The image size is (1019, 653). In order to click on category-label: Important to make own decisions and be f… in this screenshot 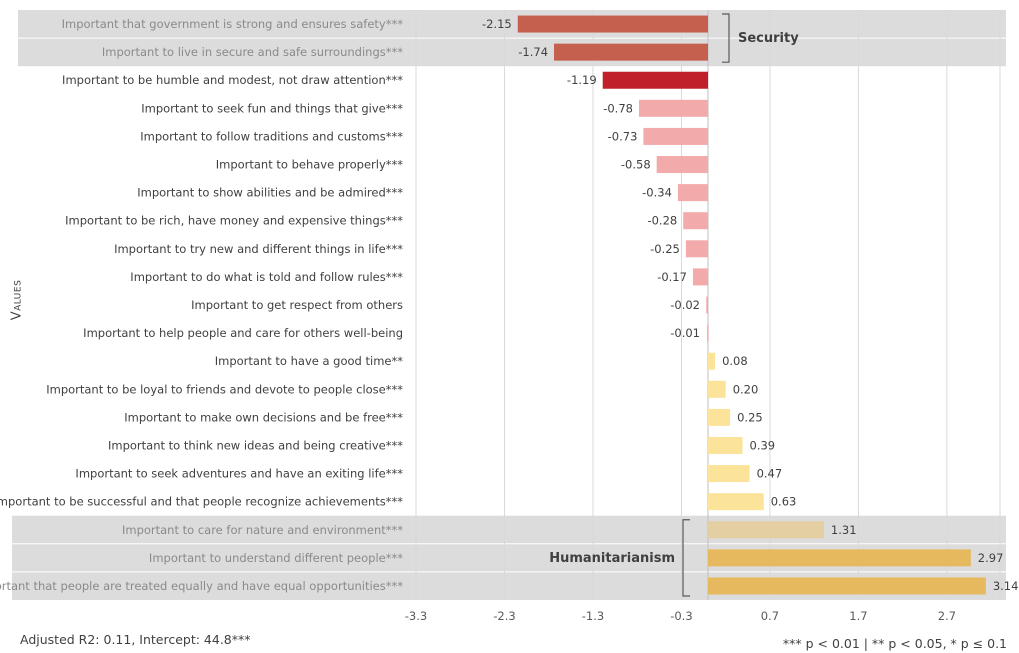, I will do `click(263, 417)`.